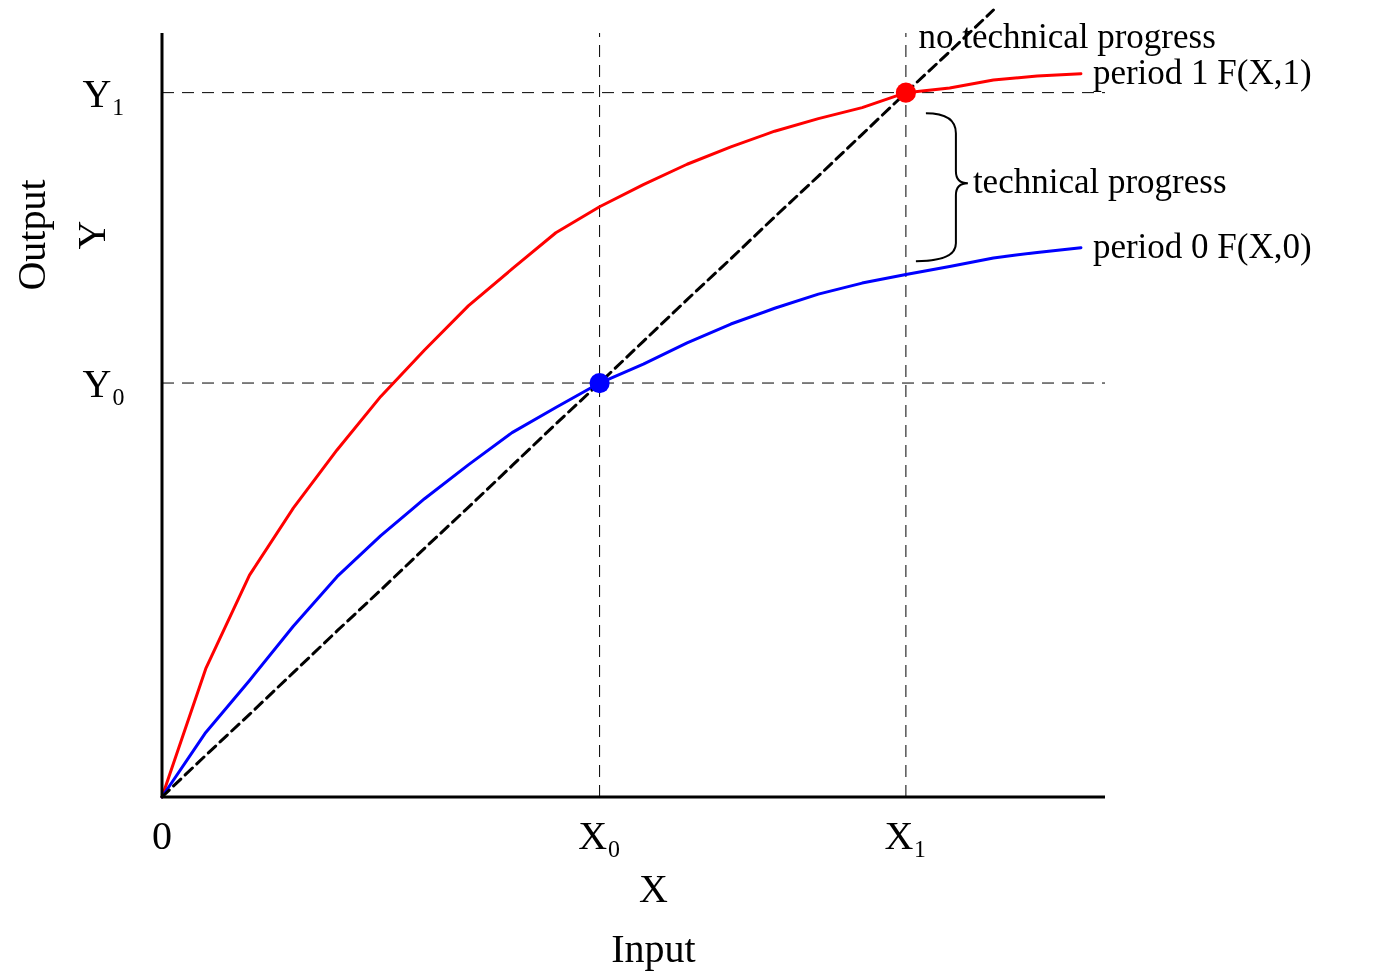 This screenshot has height=973, width=1394. I want to click on series-label: no technical progress, so click(1067, 36).